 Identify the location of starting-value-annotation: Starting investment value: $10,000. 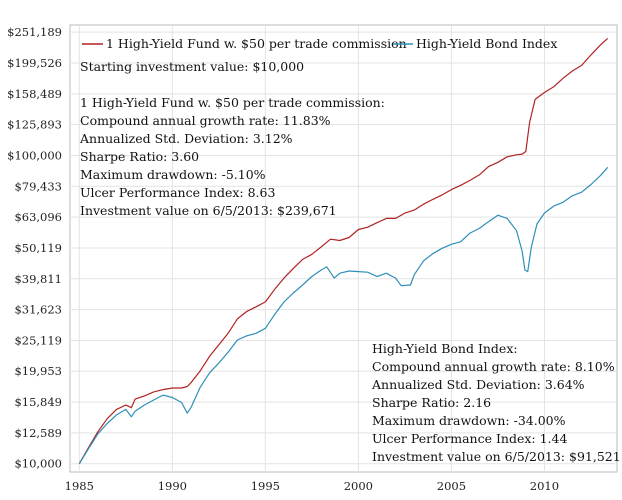
(192, 66).